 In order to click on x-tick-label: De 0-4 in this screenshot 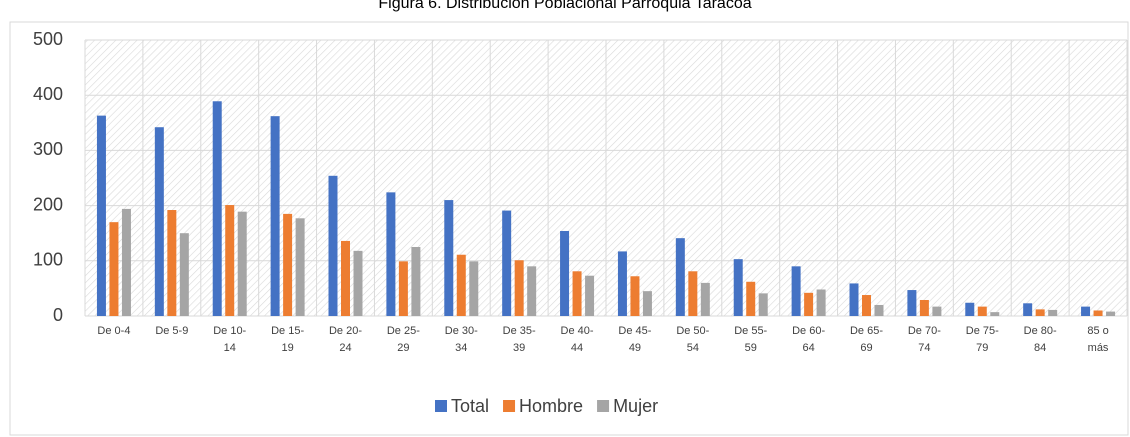, I will do `click(114, 331)`.